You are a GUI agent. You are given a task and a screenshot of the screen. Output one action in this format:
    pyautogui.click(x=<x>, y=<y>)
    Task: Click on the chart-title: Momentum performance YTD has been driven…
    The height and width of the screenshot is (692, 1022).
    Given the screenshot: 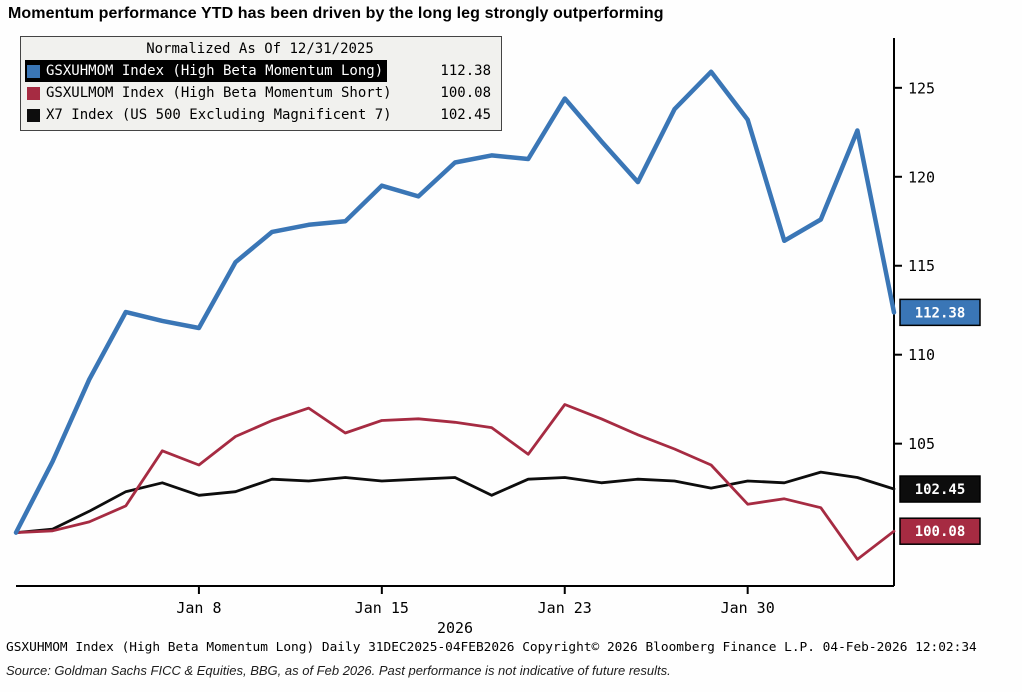 What is the action you would take?
    pyautogui.click(x=336, y=13)
    